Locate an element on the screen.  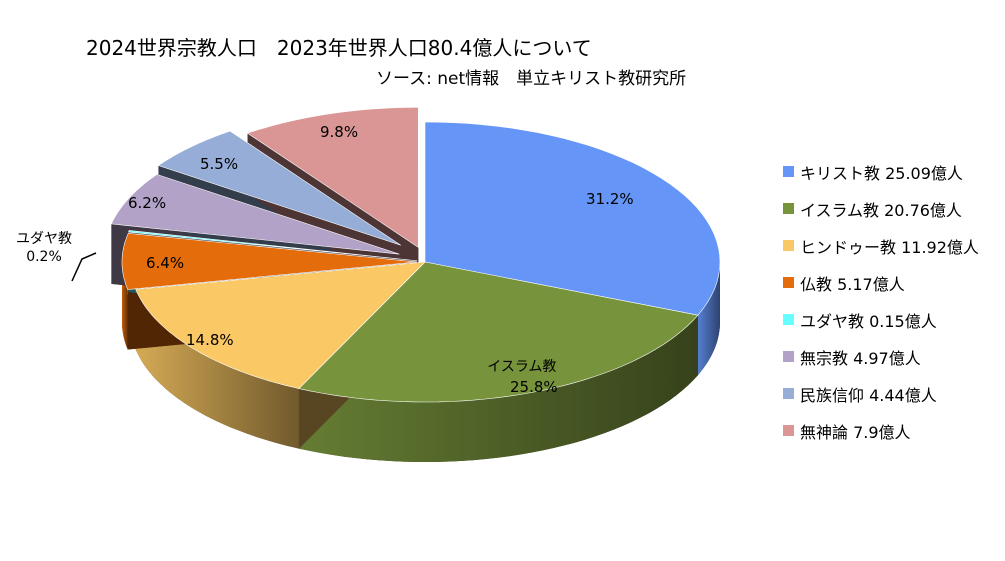
data-label-judaism-percent: 0.2% is located at coordinates (44, 257).